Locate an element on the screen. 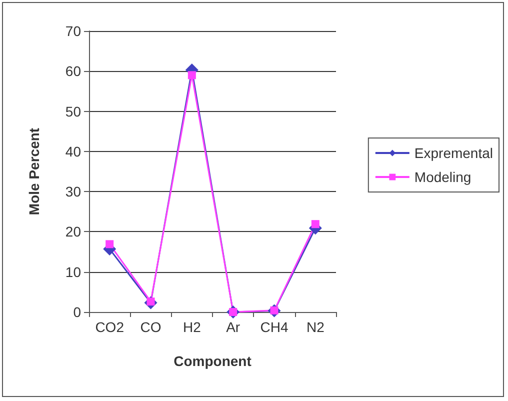 The width and height of the screenshot is (508, 401). x-axis-title: Component is located at coordinates (213, 361).